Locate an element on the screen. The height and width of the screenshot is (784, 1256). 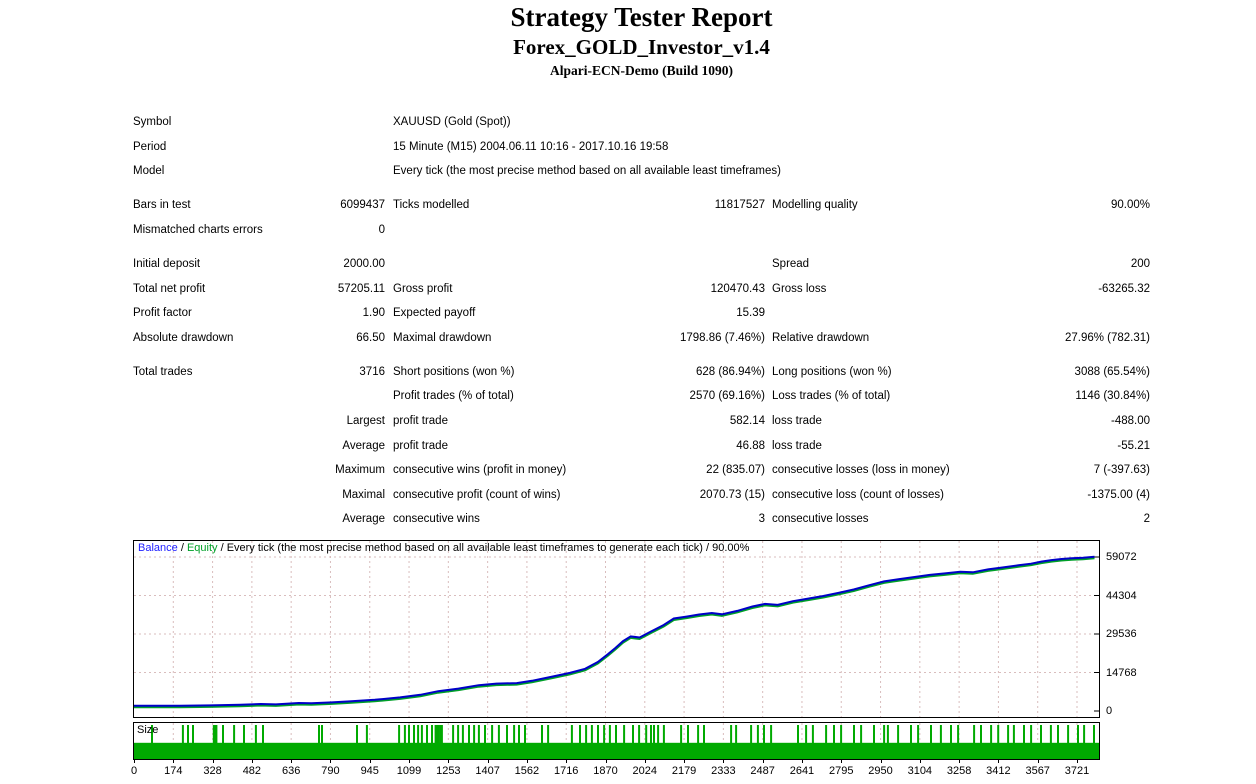
stat-value: 0 is located at coordinates (381, 229).